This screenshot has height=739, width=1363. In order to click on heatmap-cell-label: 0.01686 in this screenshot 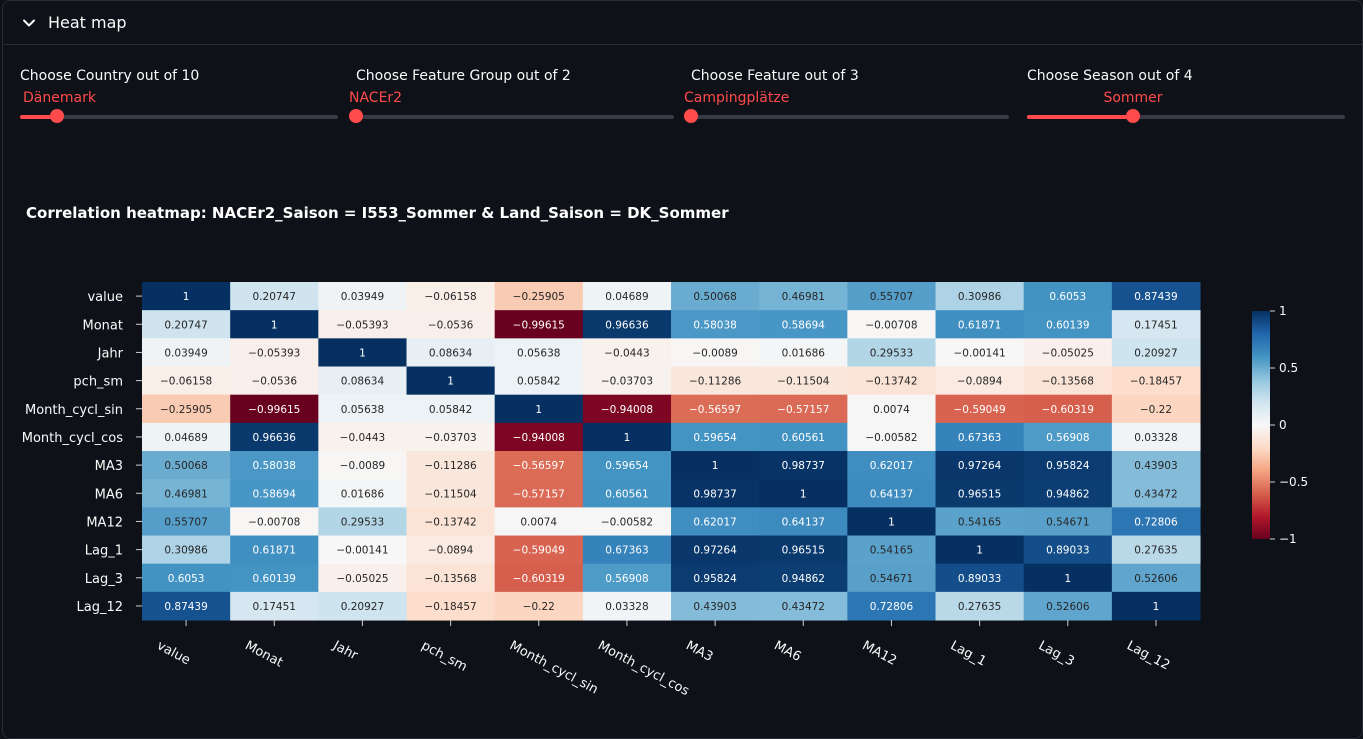, I will do `click(363, 494)`.